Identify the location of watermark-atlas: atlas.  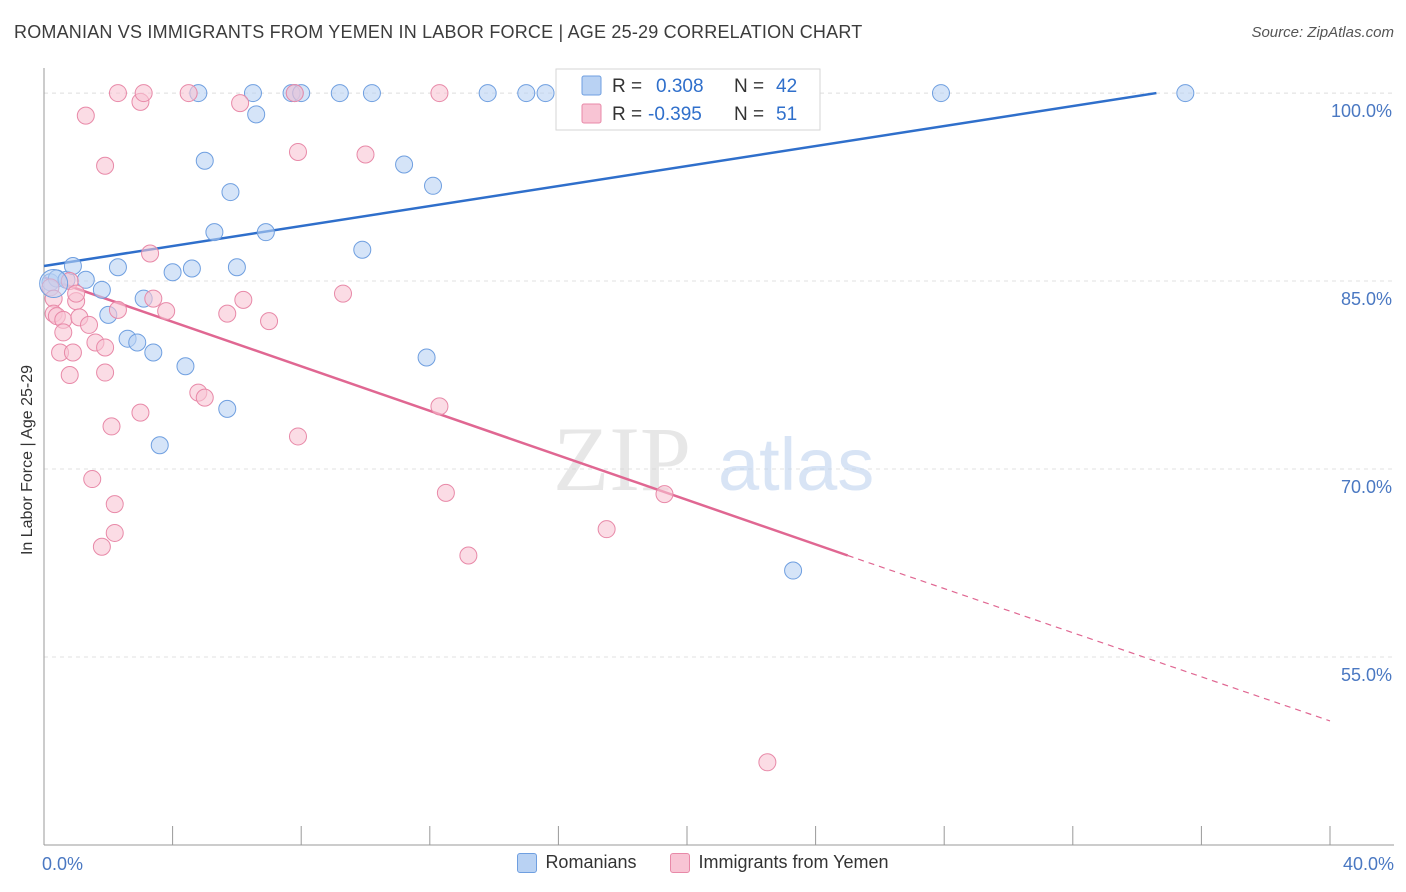
(796, 464).